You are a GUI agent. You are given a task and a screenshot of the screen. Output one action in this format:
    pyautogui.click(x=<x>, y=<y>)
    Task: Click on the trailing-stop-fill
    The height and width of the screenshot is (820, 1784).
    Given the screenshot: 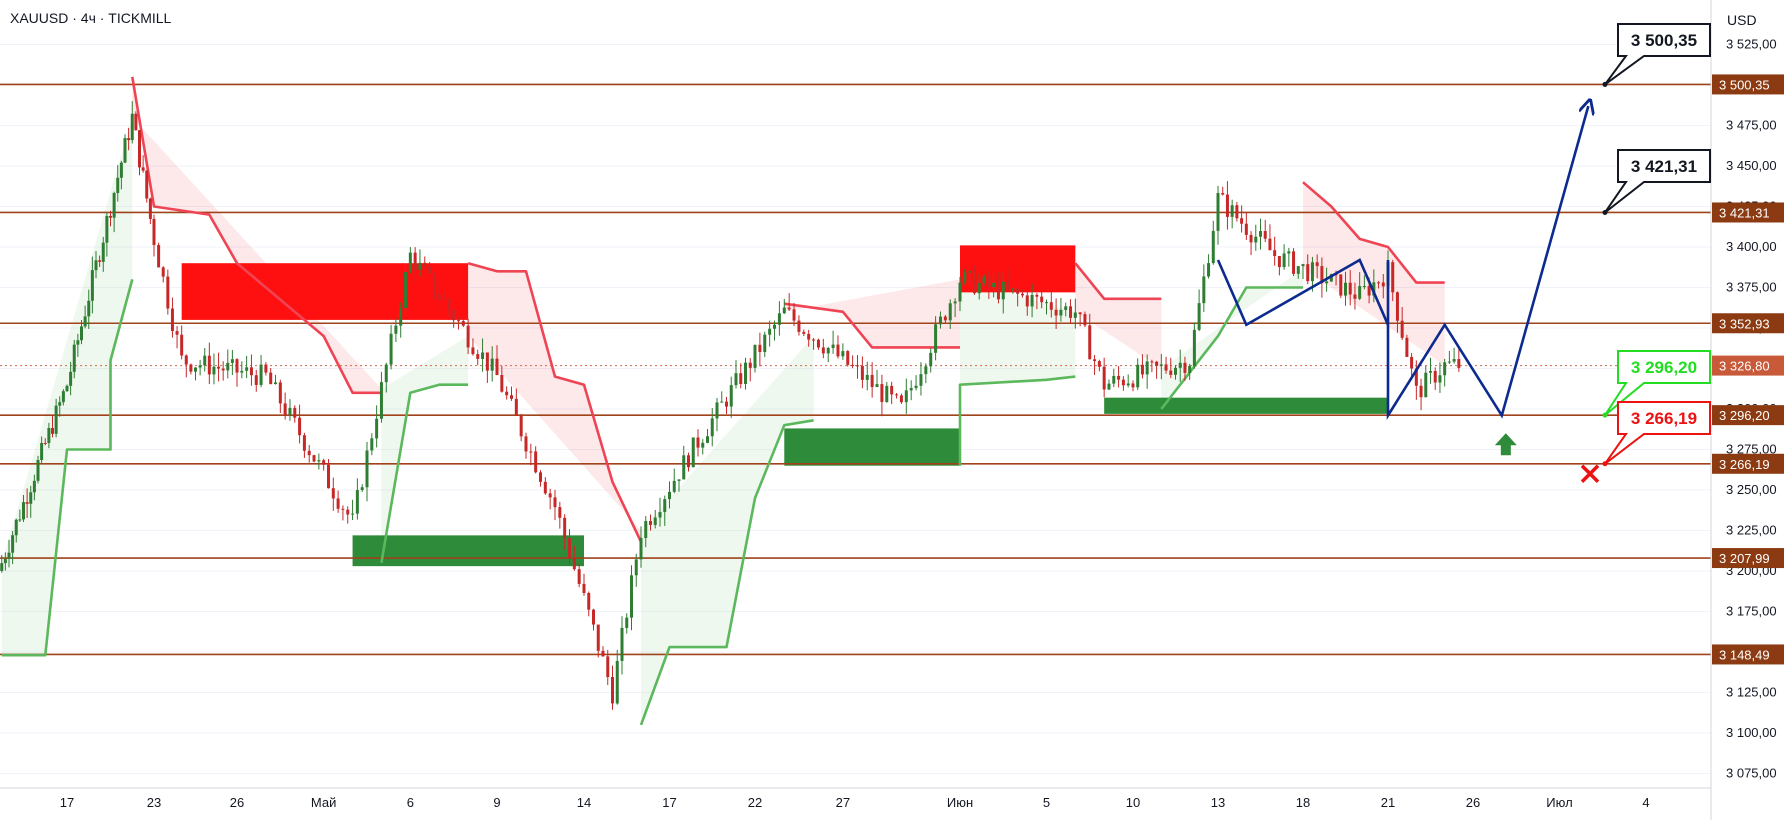 What is the action you would take?
    pyautogui.click(x=554, y=402)
    